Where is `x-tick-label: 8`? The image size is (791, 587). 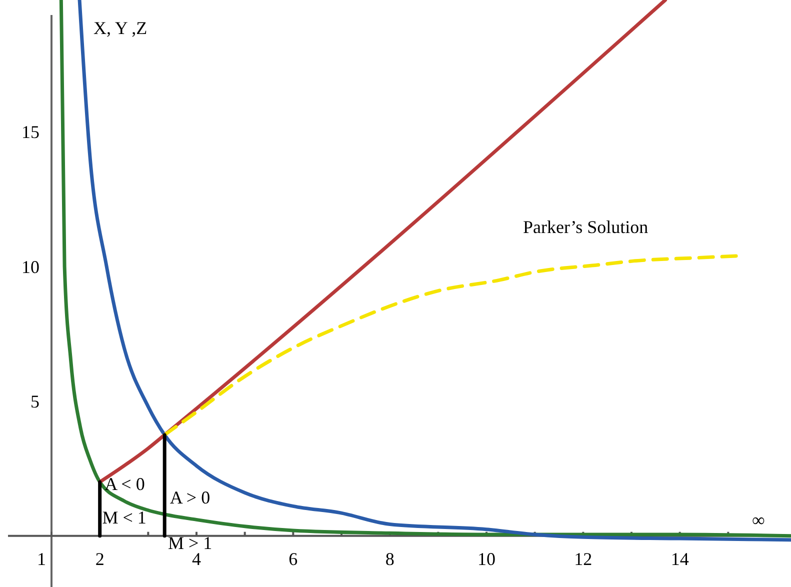
x-tick-label: 8 is located at coordinates (389, 558).